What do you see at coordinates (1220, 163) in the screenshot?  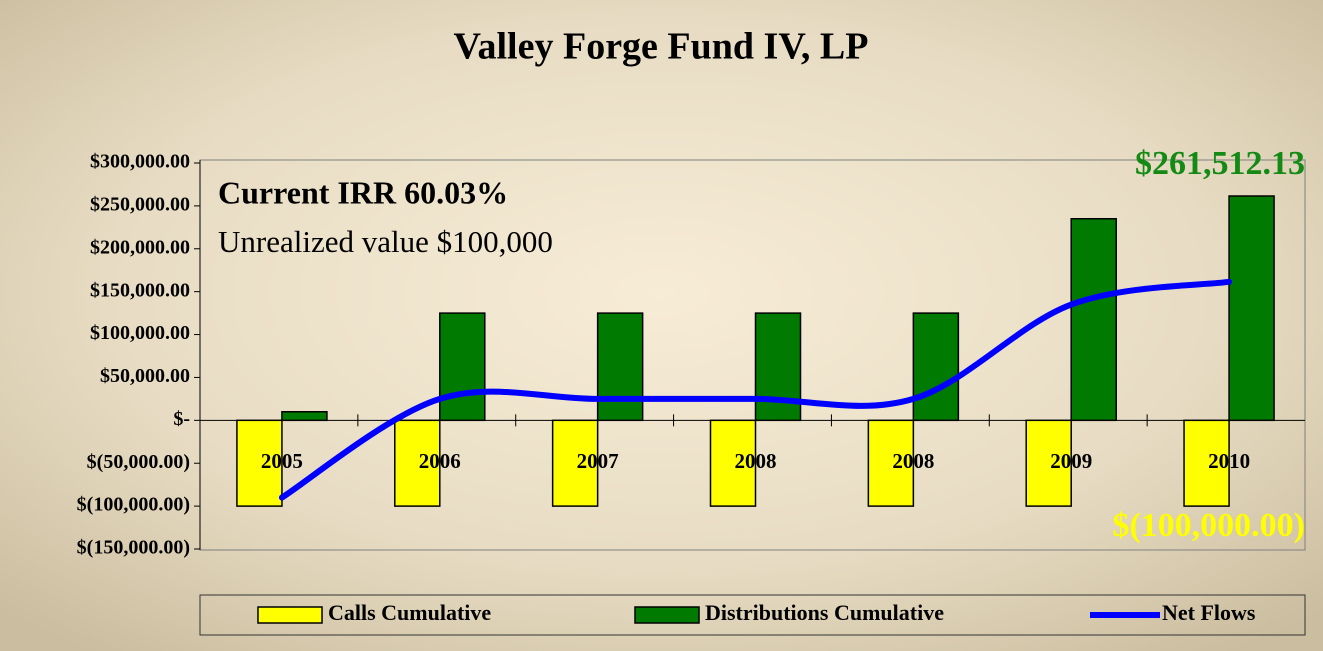 I see `data-label: $261,512.13` at bounding box center [1220, 163].